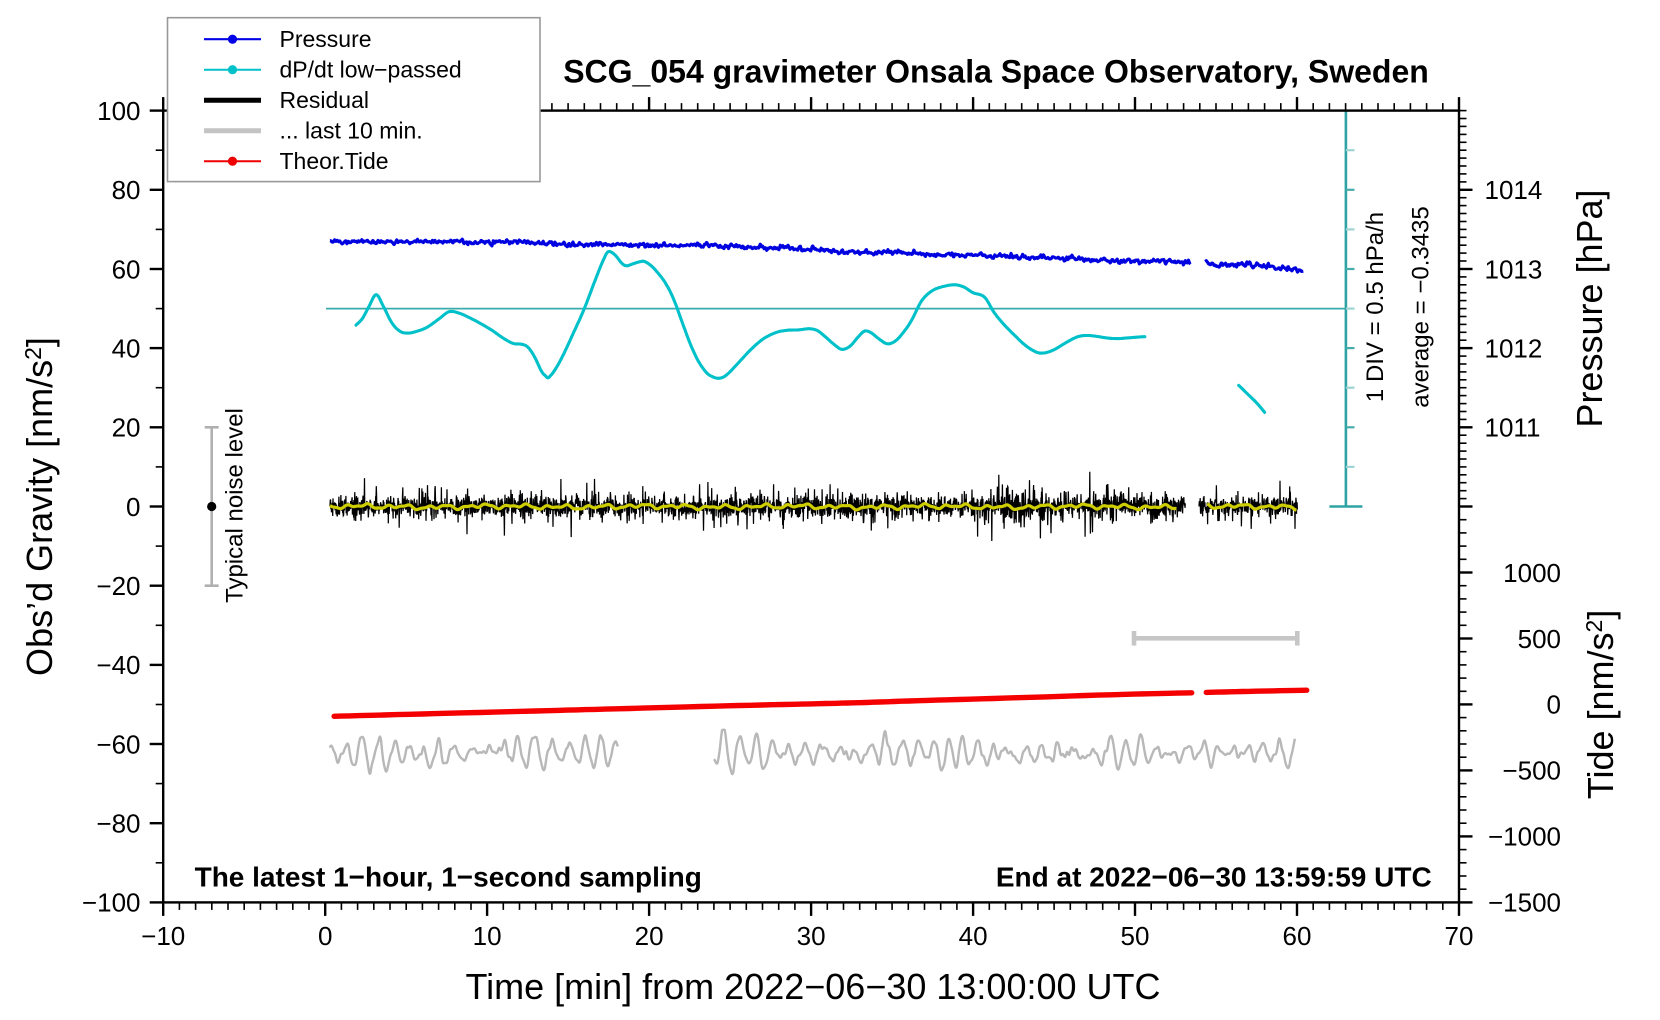 The height and width of the screenshot is (1020, 1660). I want to click on svg-text: Pressure, so click(326, 39).